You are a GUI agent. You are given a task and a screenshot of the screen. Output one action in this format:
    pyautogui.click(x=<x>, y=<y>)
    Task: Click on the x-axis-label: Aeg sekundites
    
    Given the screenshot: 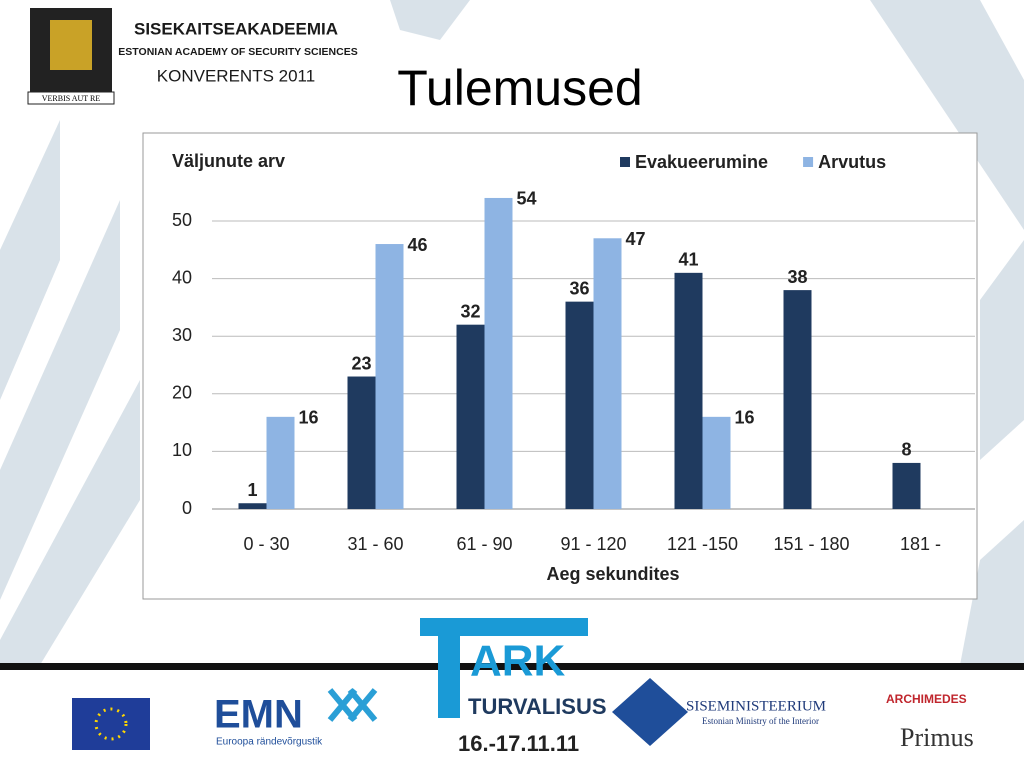 What is the action you would take?
    pyautogui.click(x=612, y=574)
    